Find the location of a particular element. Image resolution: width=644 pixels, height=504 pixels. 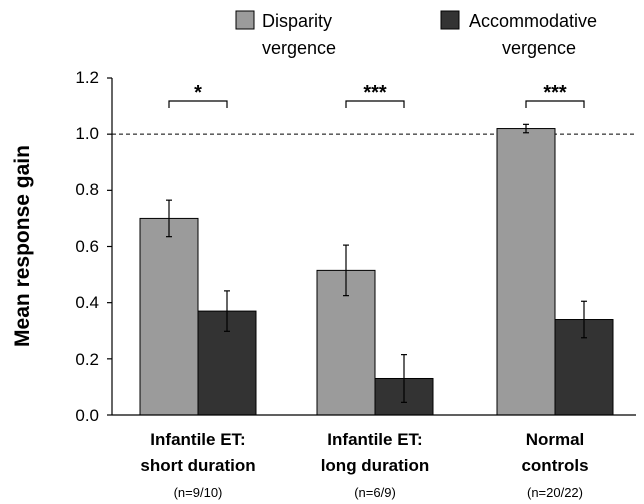

y-tick-label: 0.2 is located at coordinates (87, 359).